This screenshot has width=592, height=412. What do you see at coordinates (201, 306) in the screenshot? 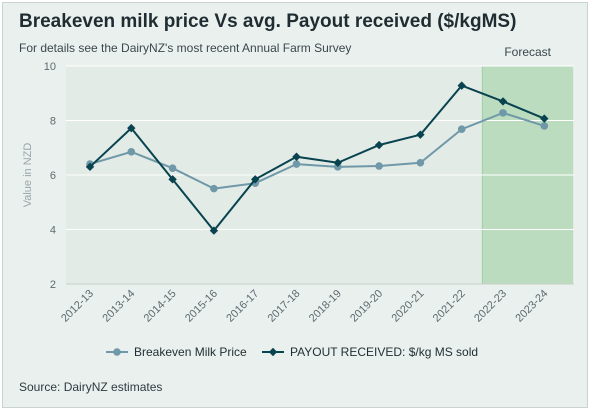
I see `x-tick-label: 2015-16` at bounding box center [201, 306].